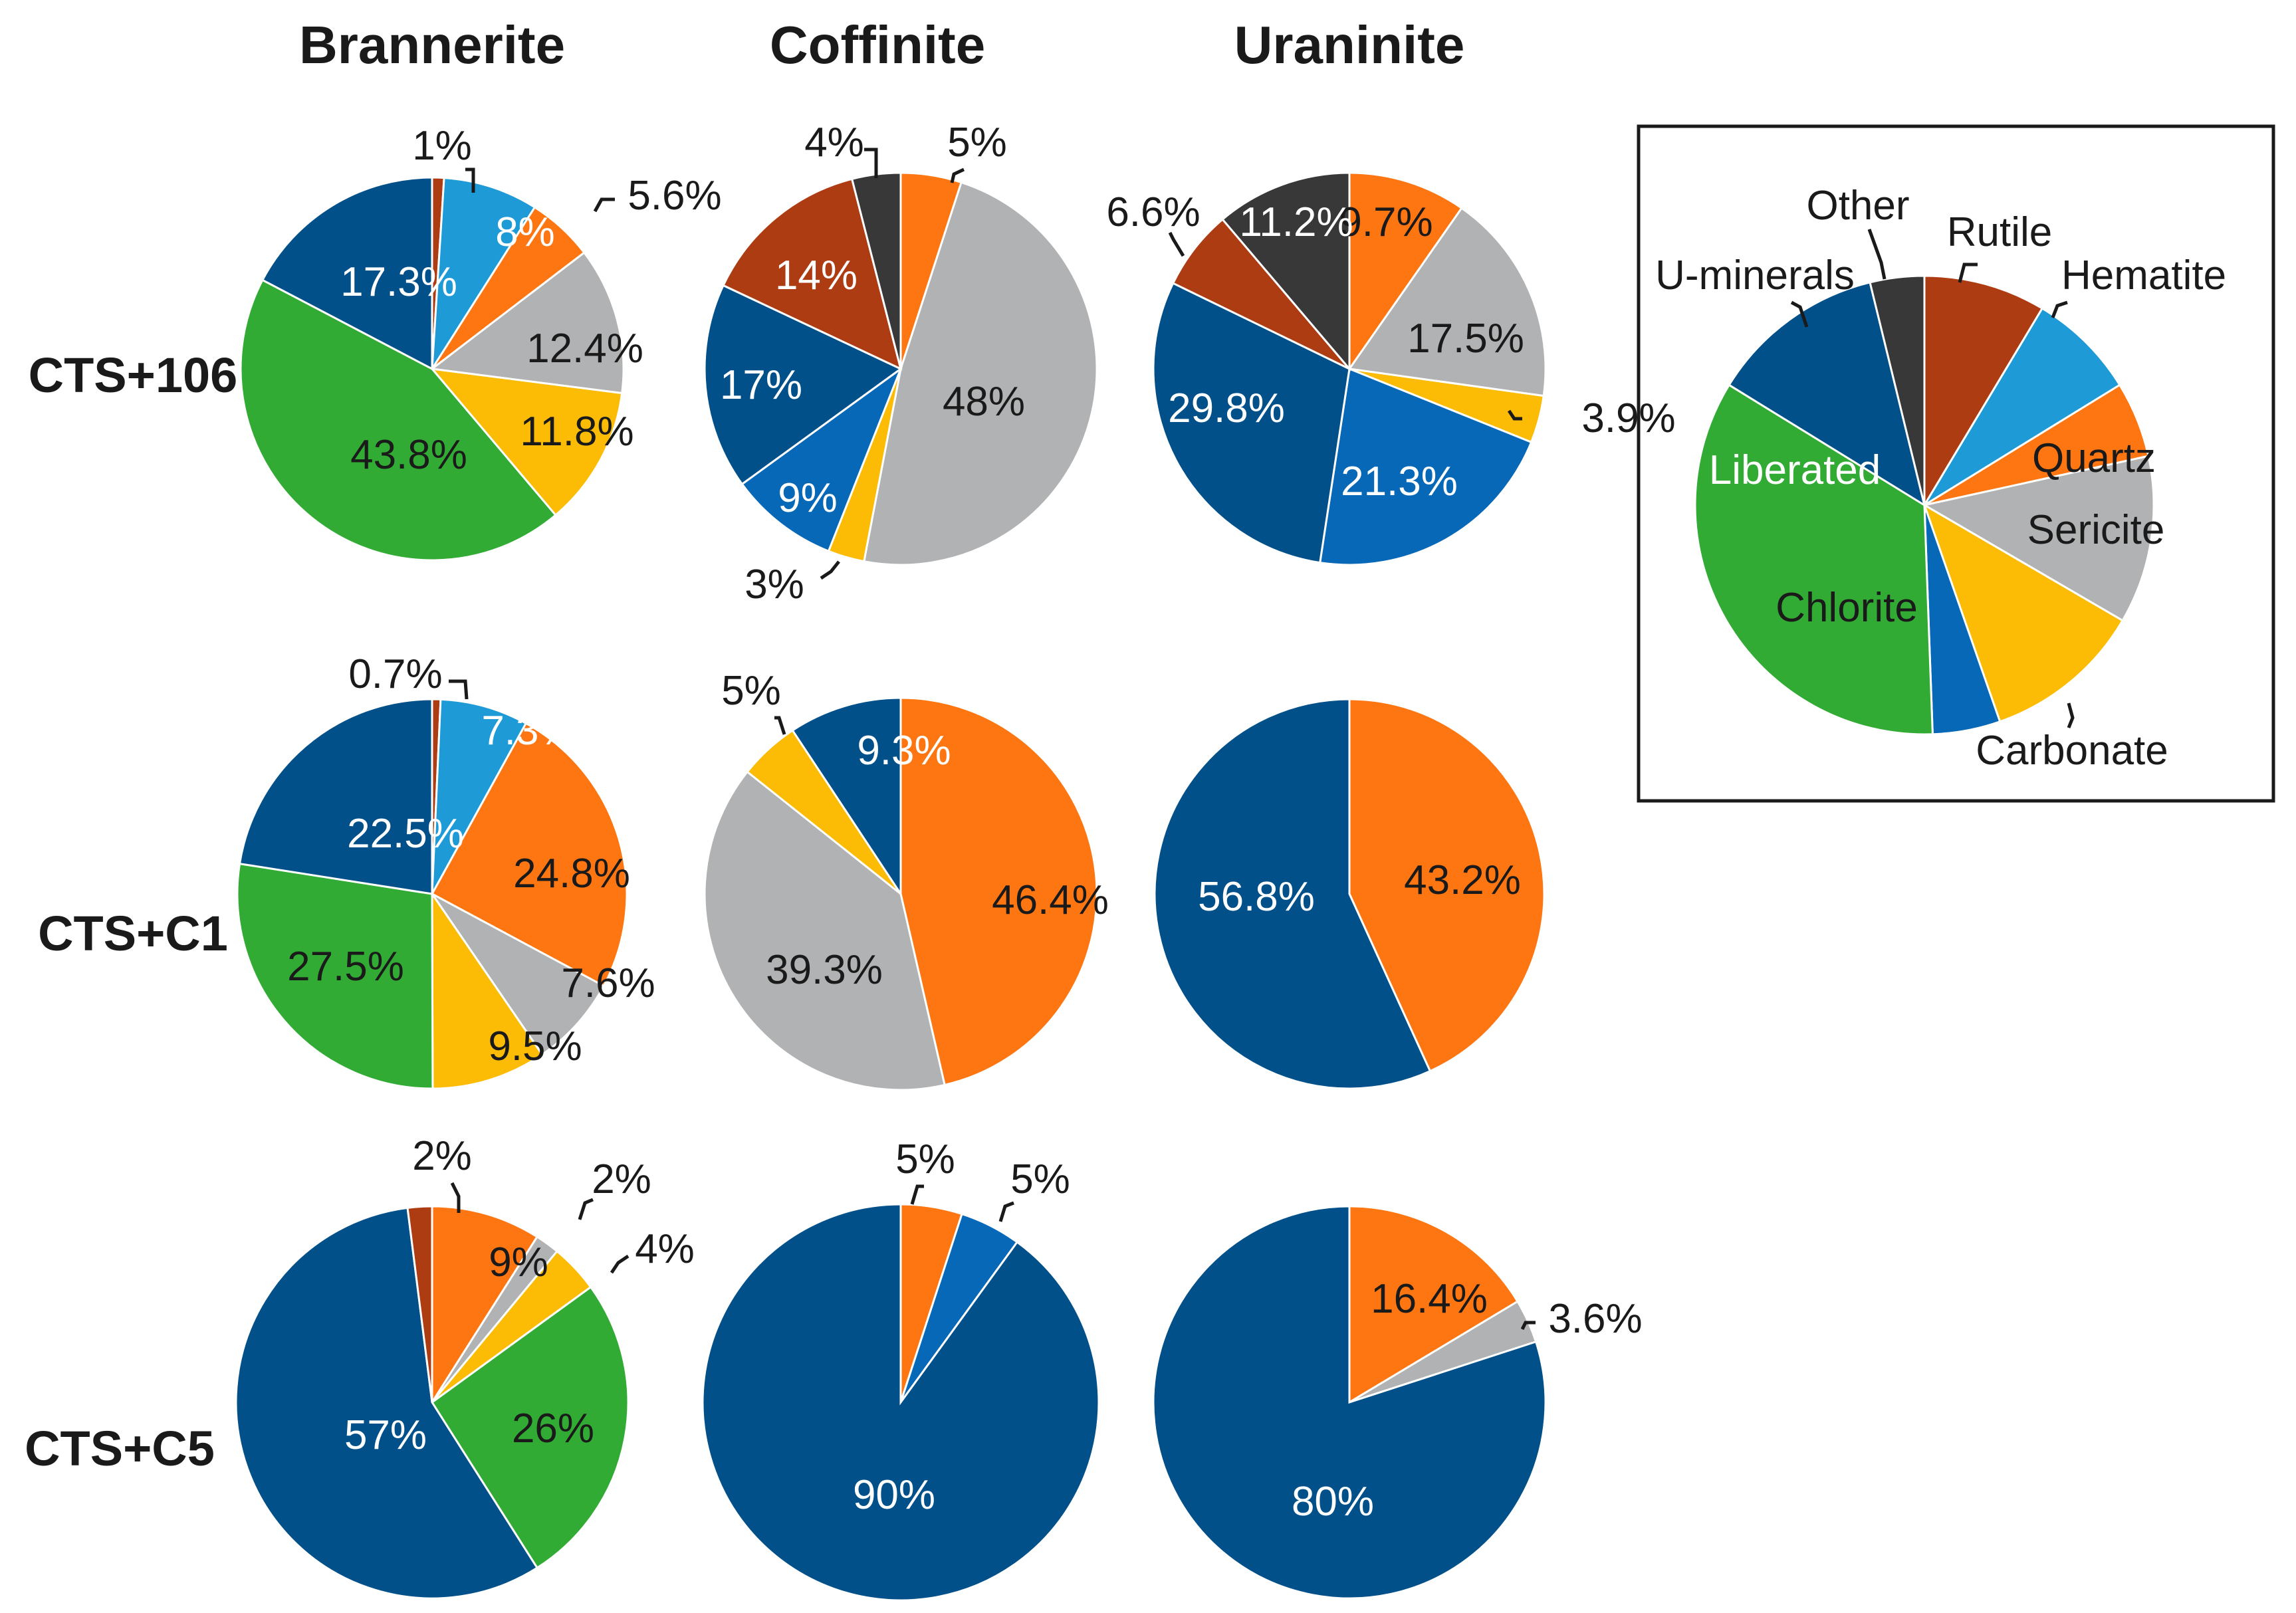 This screenshot has width=2296, height=1613. What do you see at coordinates (761, 385) in the screenshot?
I see `pie-cts-106-coffinite-label-liberated: 17%` at bounding box center [761, 385].